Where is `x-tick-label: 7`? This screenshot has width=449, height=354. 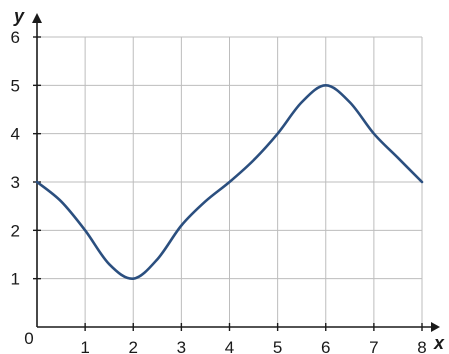
x-tick-label: 7 is located at coordinates (373, 346).